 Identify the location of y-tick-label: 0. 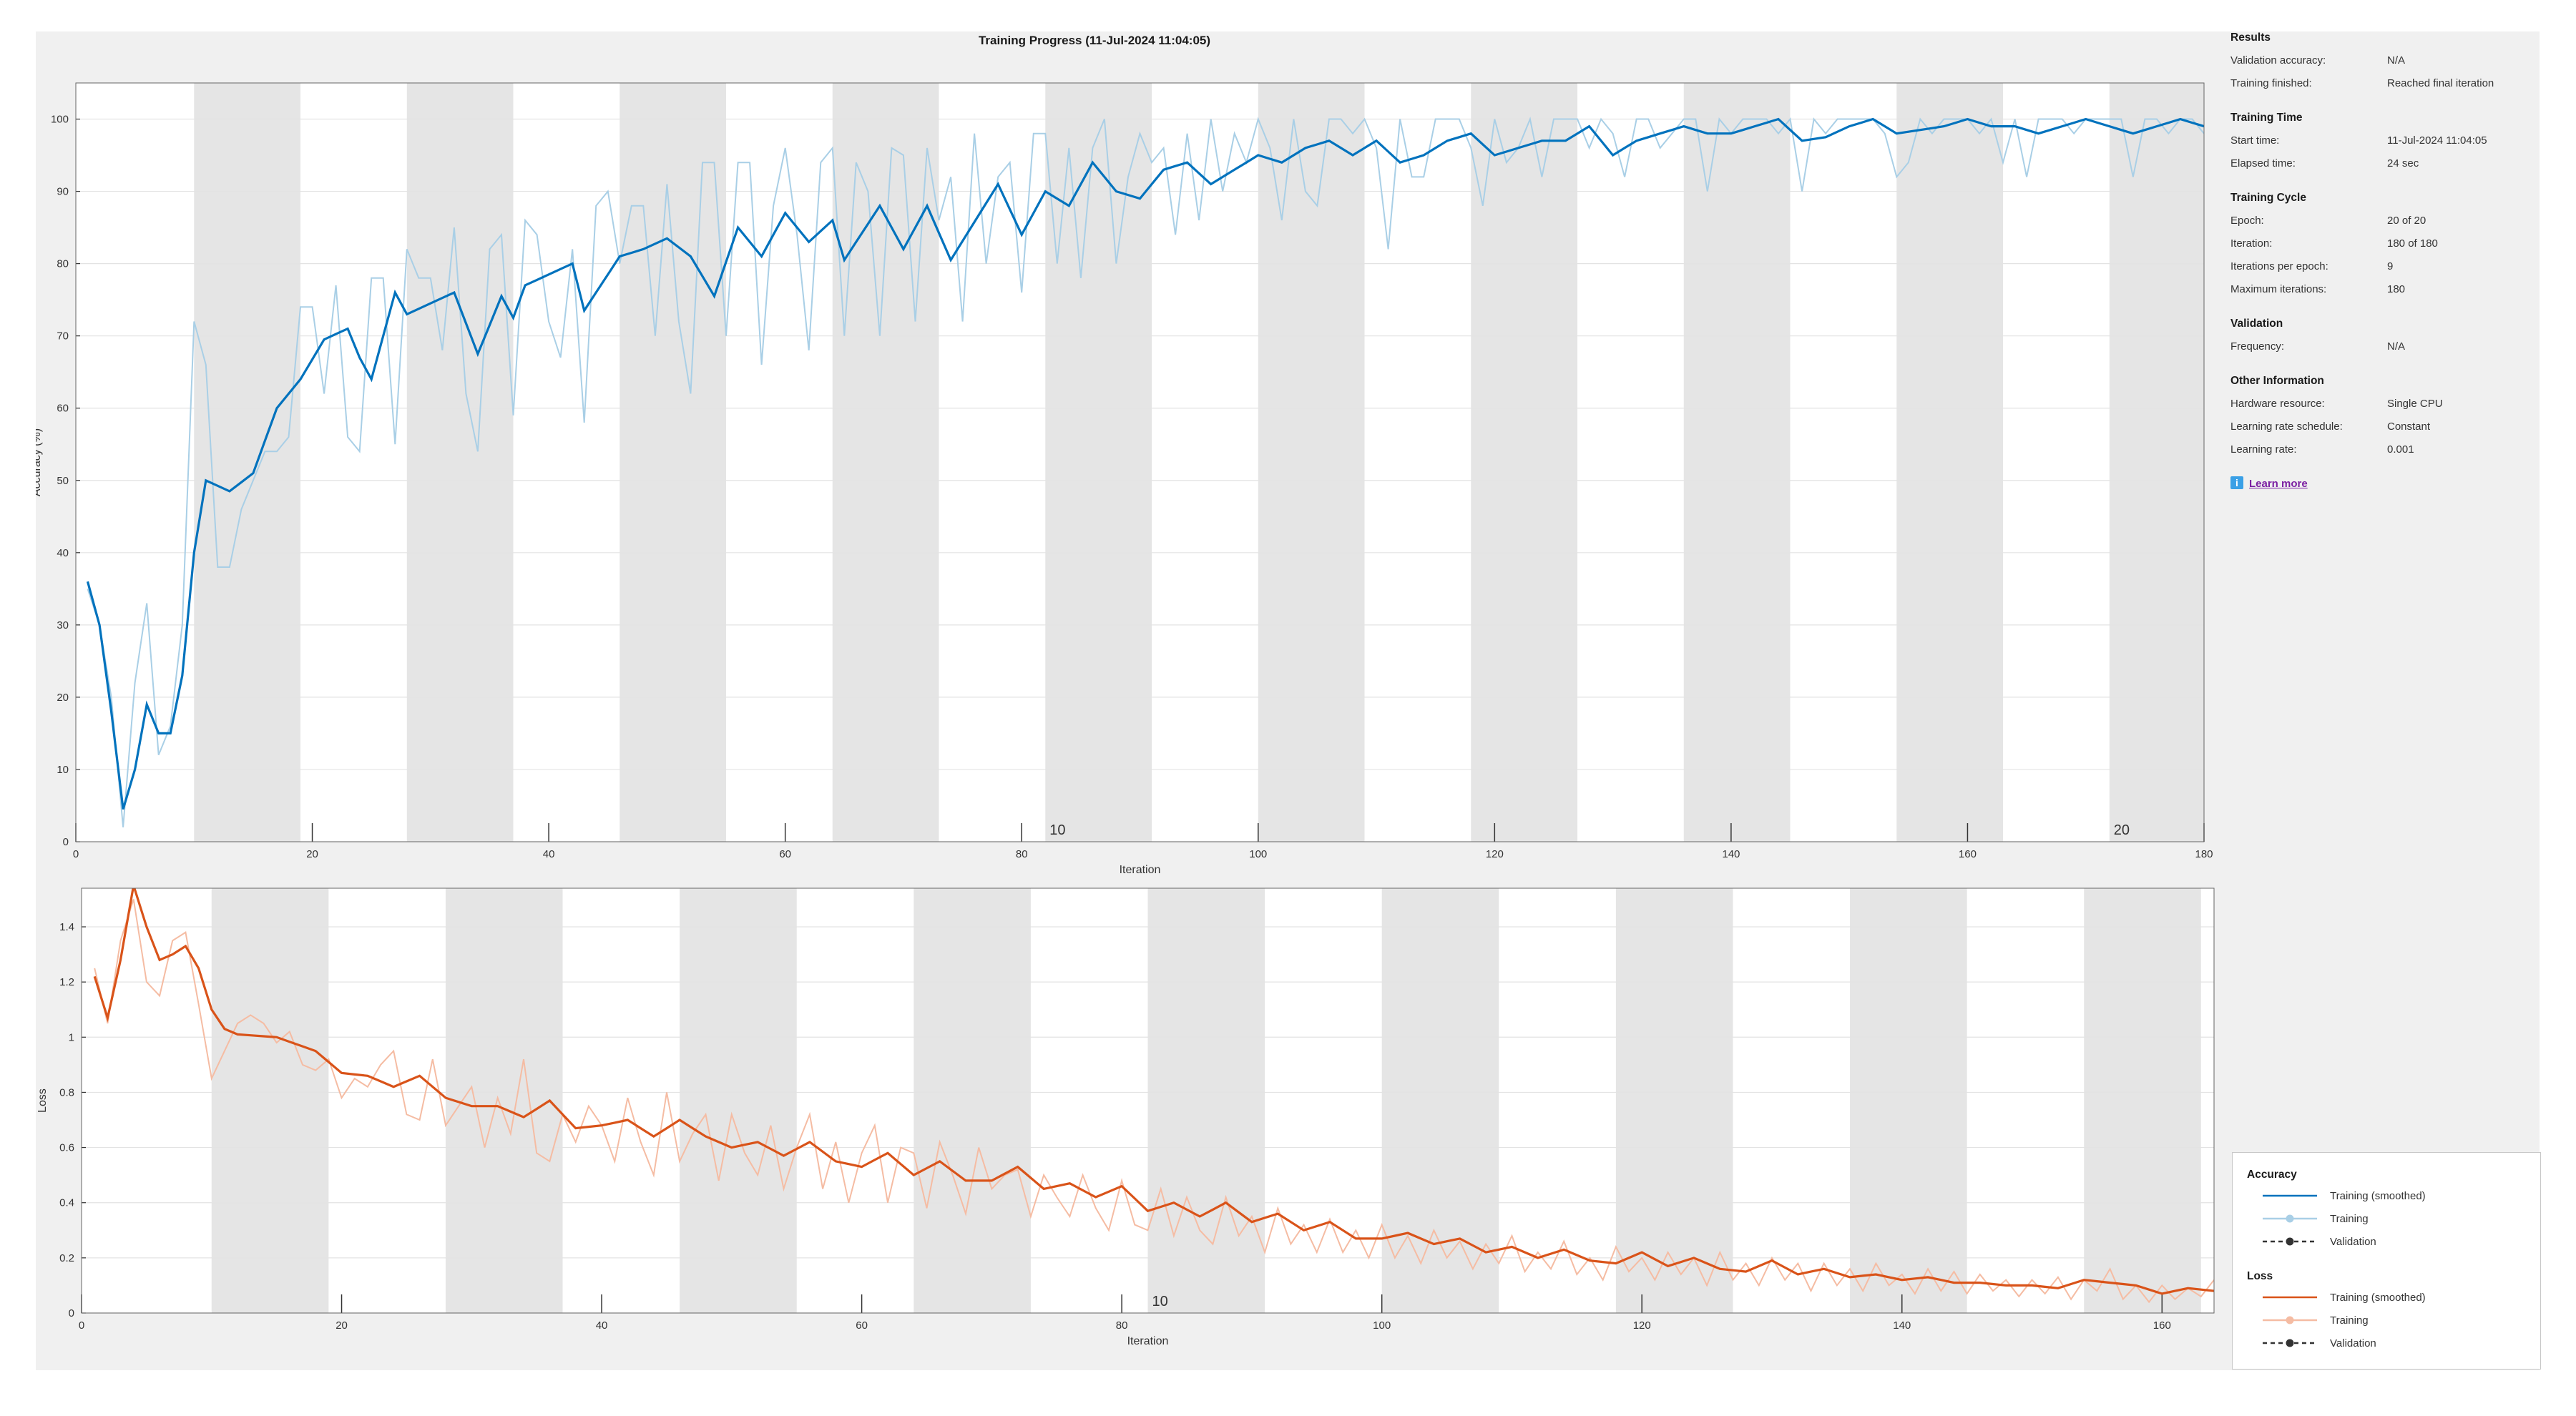
(66, 842).